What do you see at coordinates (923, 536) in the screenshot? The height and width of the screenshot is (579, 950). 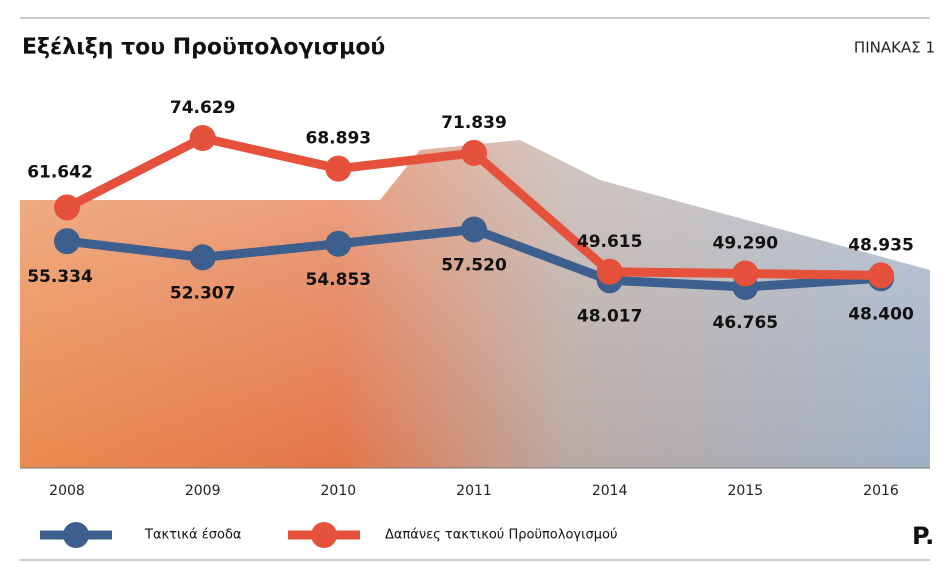 I see `logo: P.` at bounding box center [923, 536].